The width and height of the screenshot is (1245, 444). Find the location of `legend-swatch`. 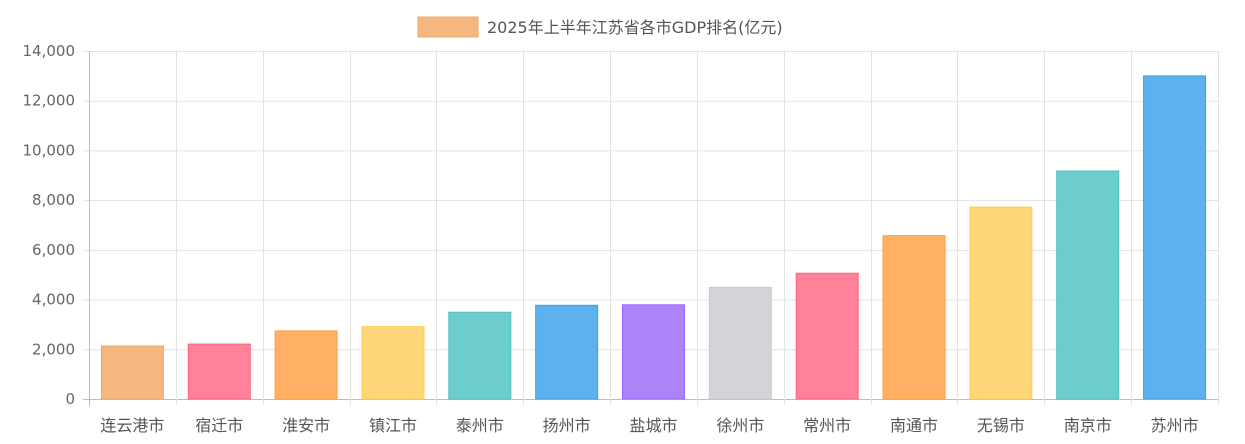

legend-swatch is located at coordinates (448, 27).